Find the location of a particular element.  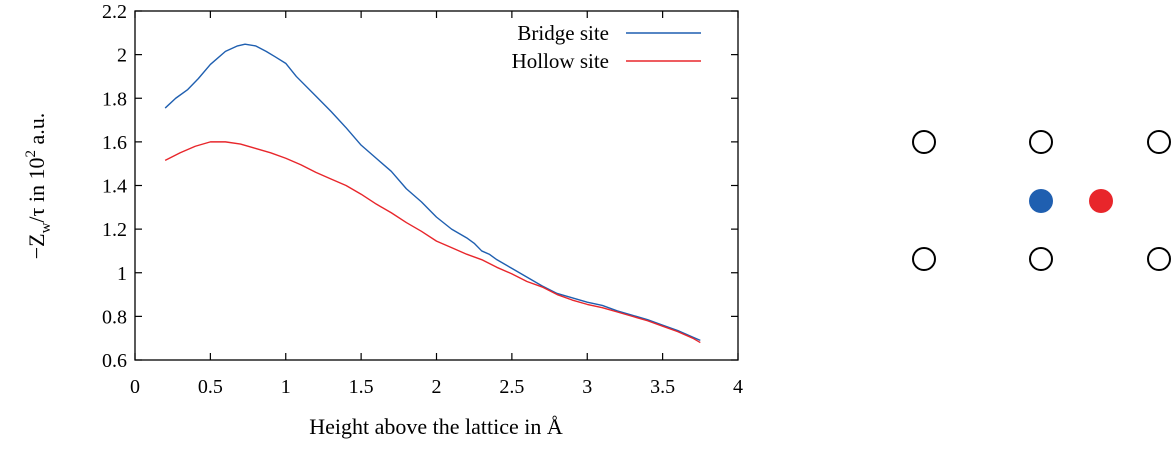

y-axis-title: −Zw/τ in 102 a.u. is located at coordinates (38, 186).